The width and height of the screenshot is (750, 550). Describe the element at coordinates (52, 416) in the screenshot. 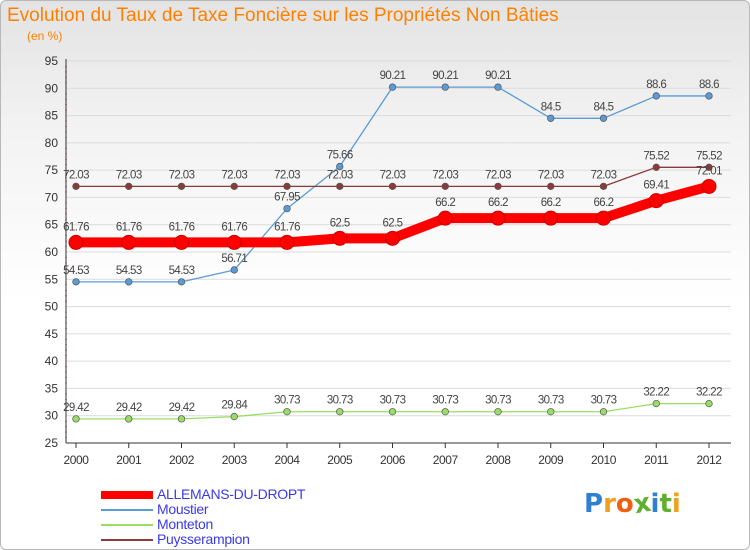

I see `y-tick-label: 30` at that location.